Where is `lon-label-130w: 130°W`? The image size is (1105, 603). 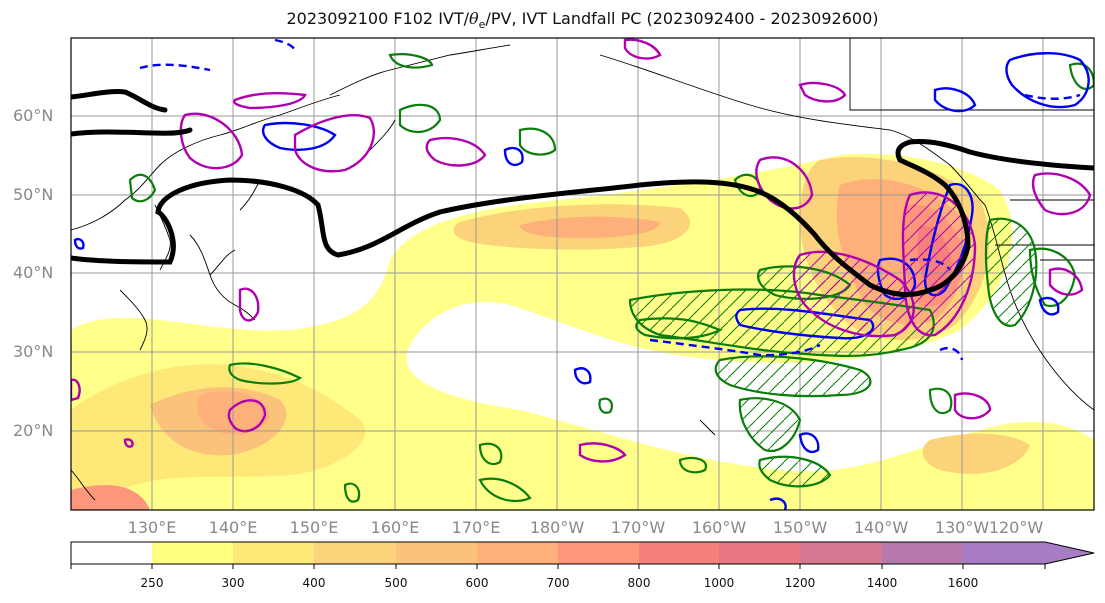
lon-label-130w: 130°W is located at coordinates (962, 527).